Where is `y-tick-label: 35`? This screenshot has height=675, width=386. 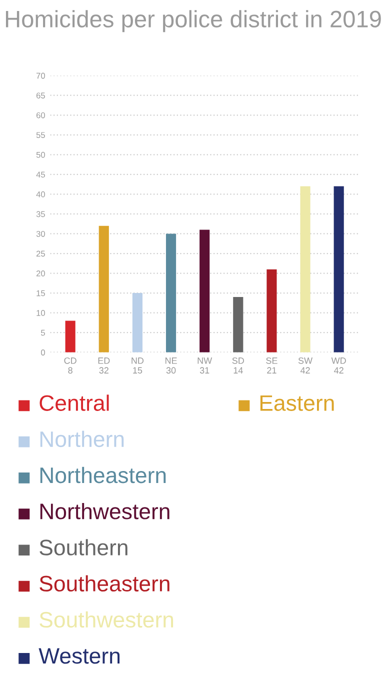
y-tick-label: 35 is located at coordinates (40, 214).